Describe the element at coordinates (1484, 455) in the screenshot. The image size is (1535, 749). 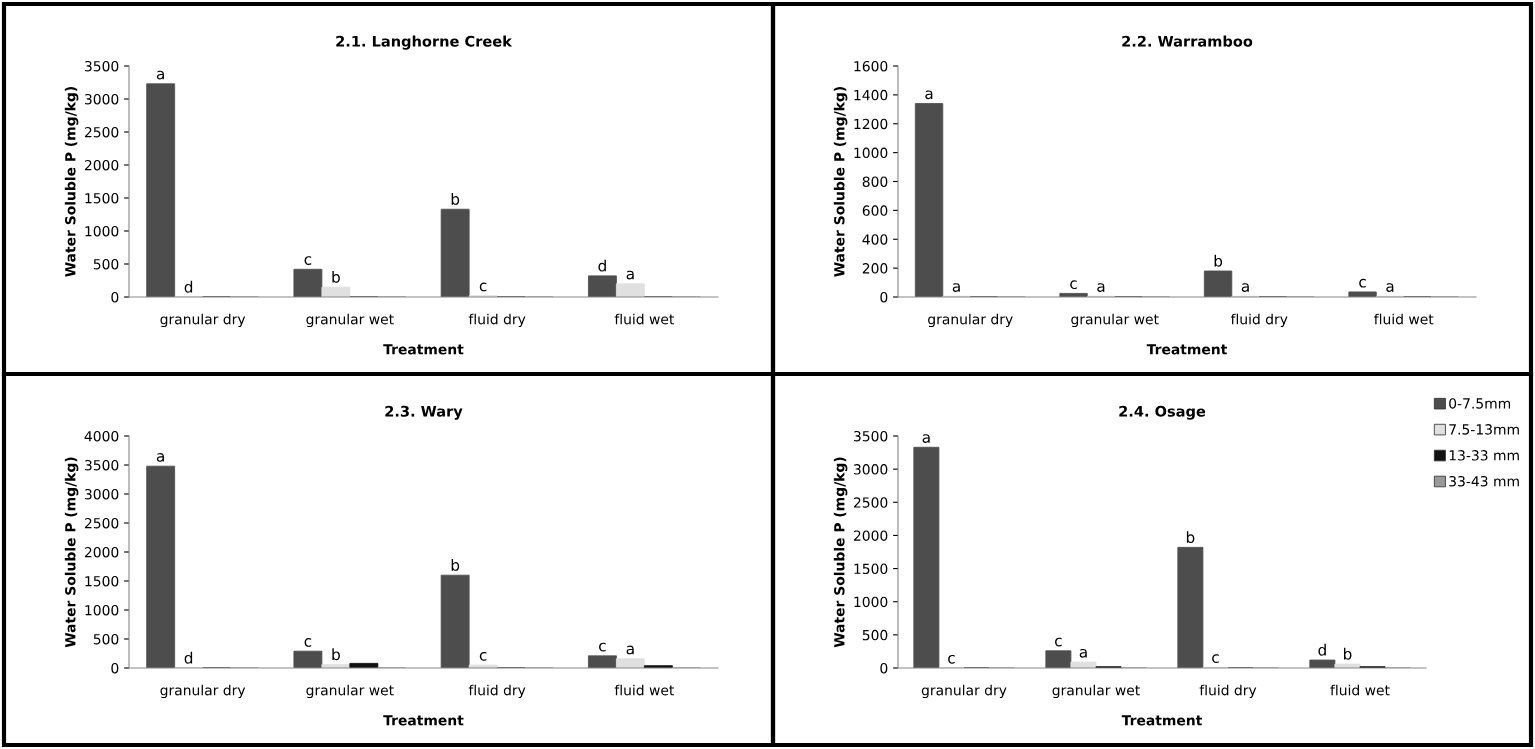
I see `legend-label: 13-33 mm` at that location.